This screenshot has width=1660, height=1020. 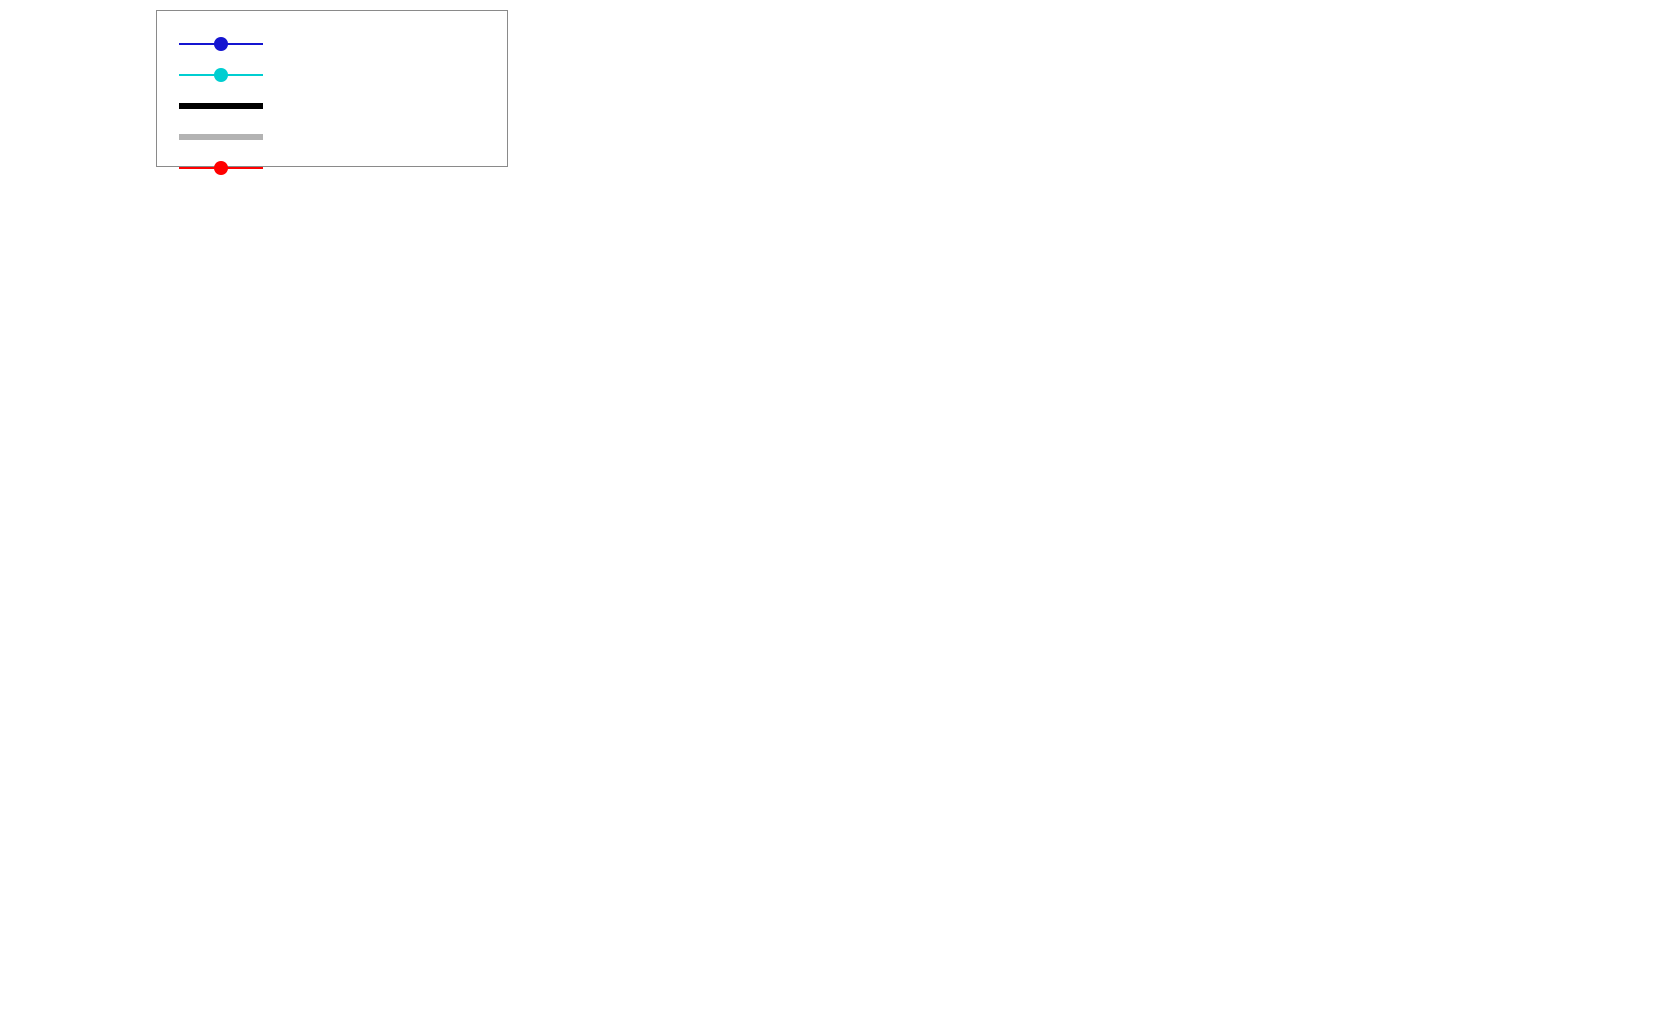 What do you see at coordinates (221, 106) in the screenshot?
I see `legend-swatch-residual` at bounding box center [221, 106].